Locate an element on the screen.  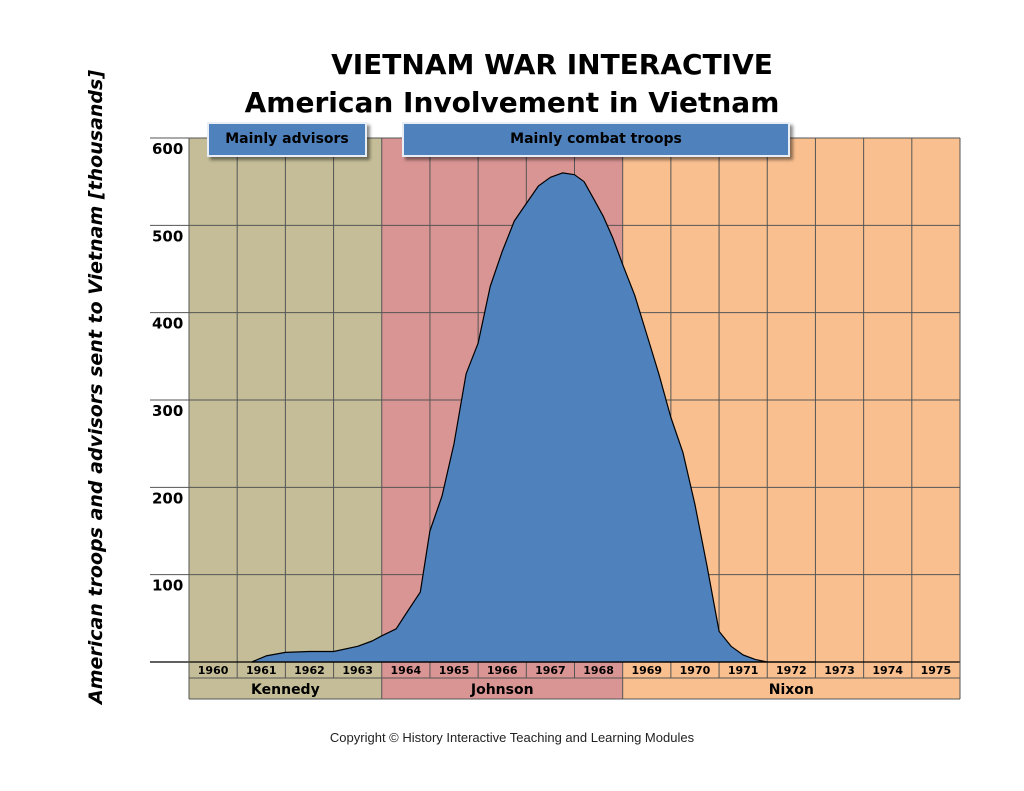
president-label-kennedy: Kennedy is located at coordinates (285, 690).